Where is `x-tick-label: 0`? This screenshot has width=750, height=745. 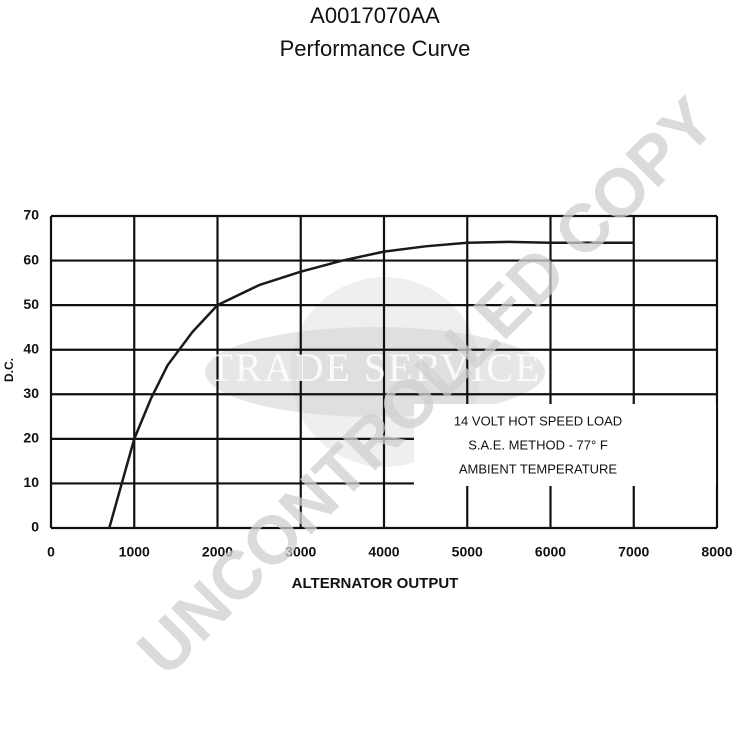
x-tick-label: 0 is located at coordinates (51, 552).